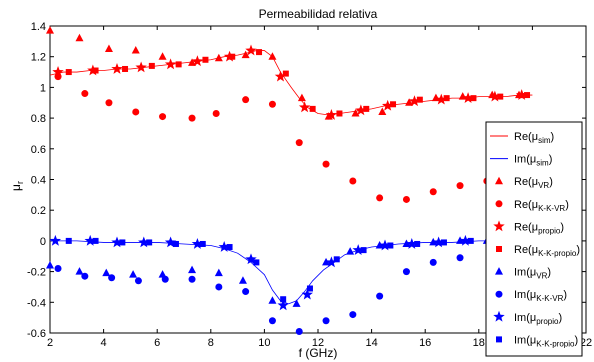  Describe the element at coordinates (38, 119) in the screenshot. I see `y-tick-label: 0.8` at that location.